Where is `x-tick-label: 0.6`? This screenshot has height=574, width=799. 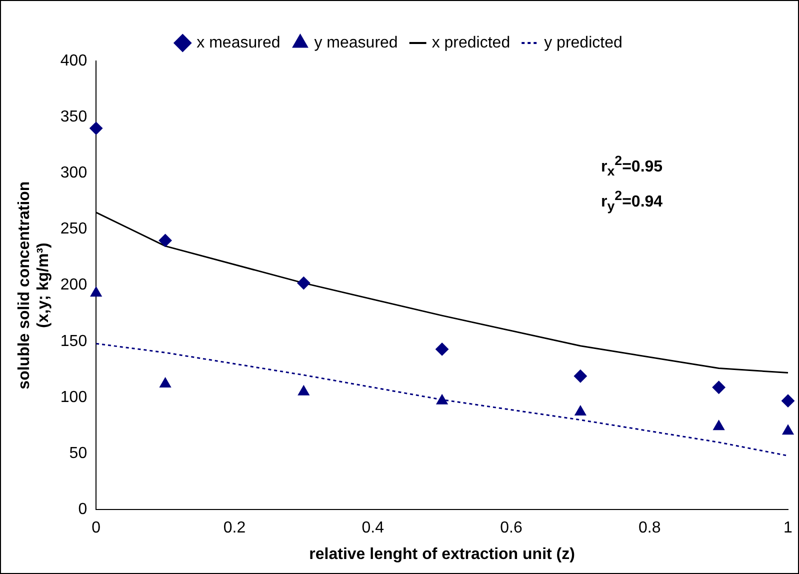 x-tick-label: 0.6 is located at coordinates (511, 528).